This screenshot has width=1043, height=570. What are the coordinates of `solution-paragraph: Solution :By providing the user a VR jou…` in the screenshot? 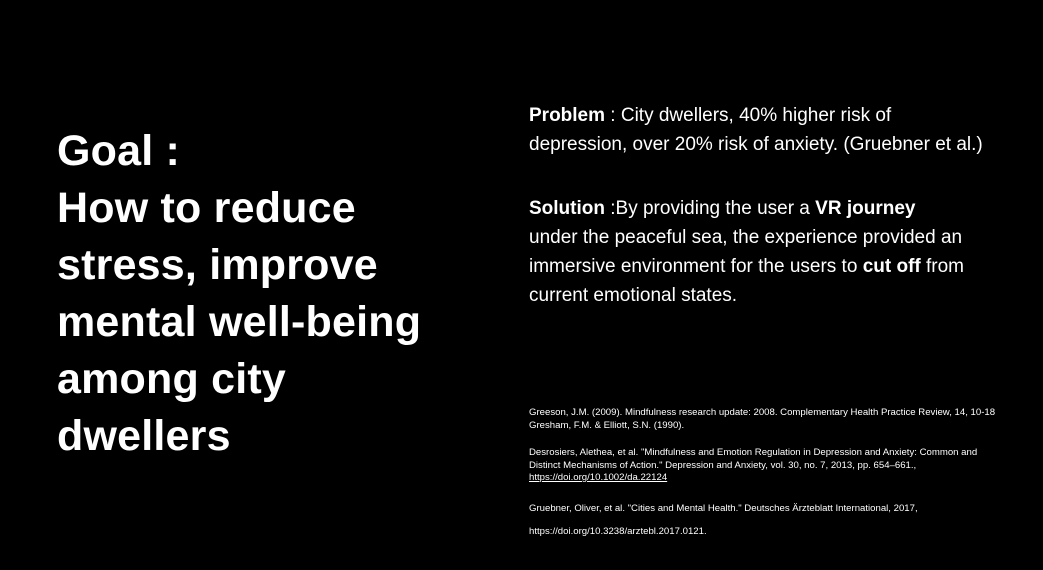 It's located at (779, 252).